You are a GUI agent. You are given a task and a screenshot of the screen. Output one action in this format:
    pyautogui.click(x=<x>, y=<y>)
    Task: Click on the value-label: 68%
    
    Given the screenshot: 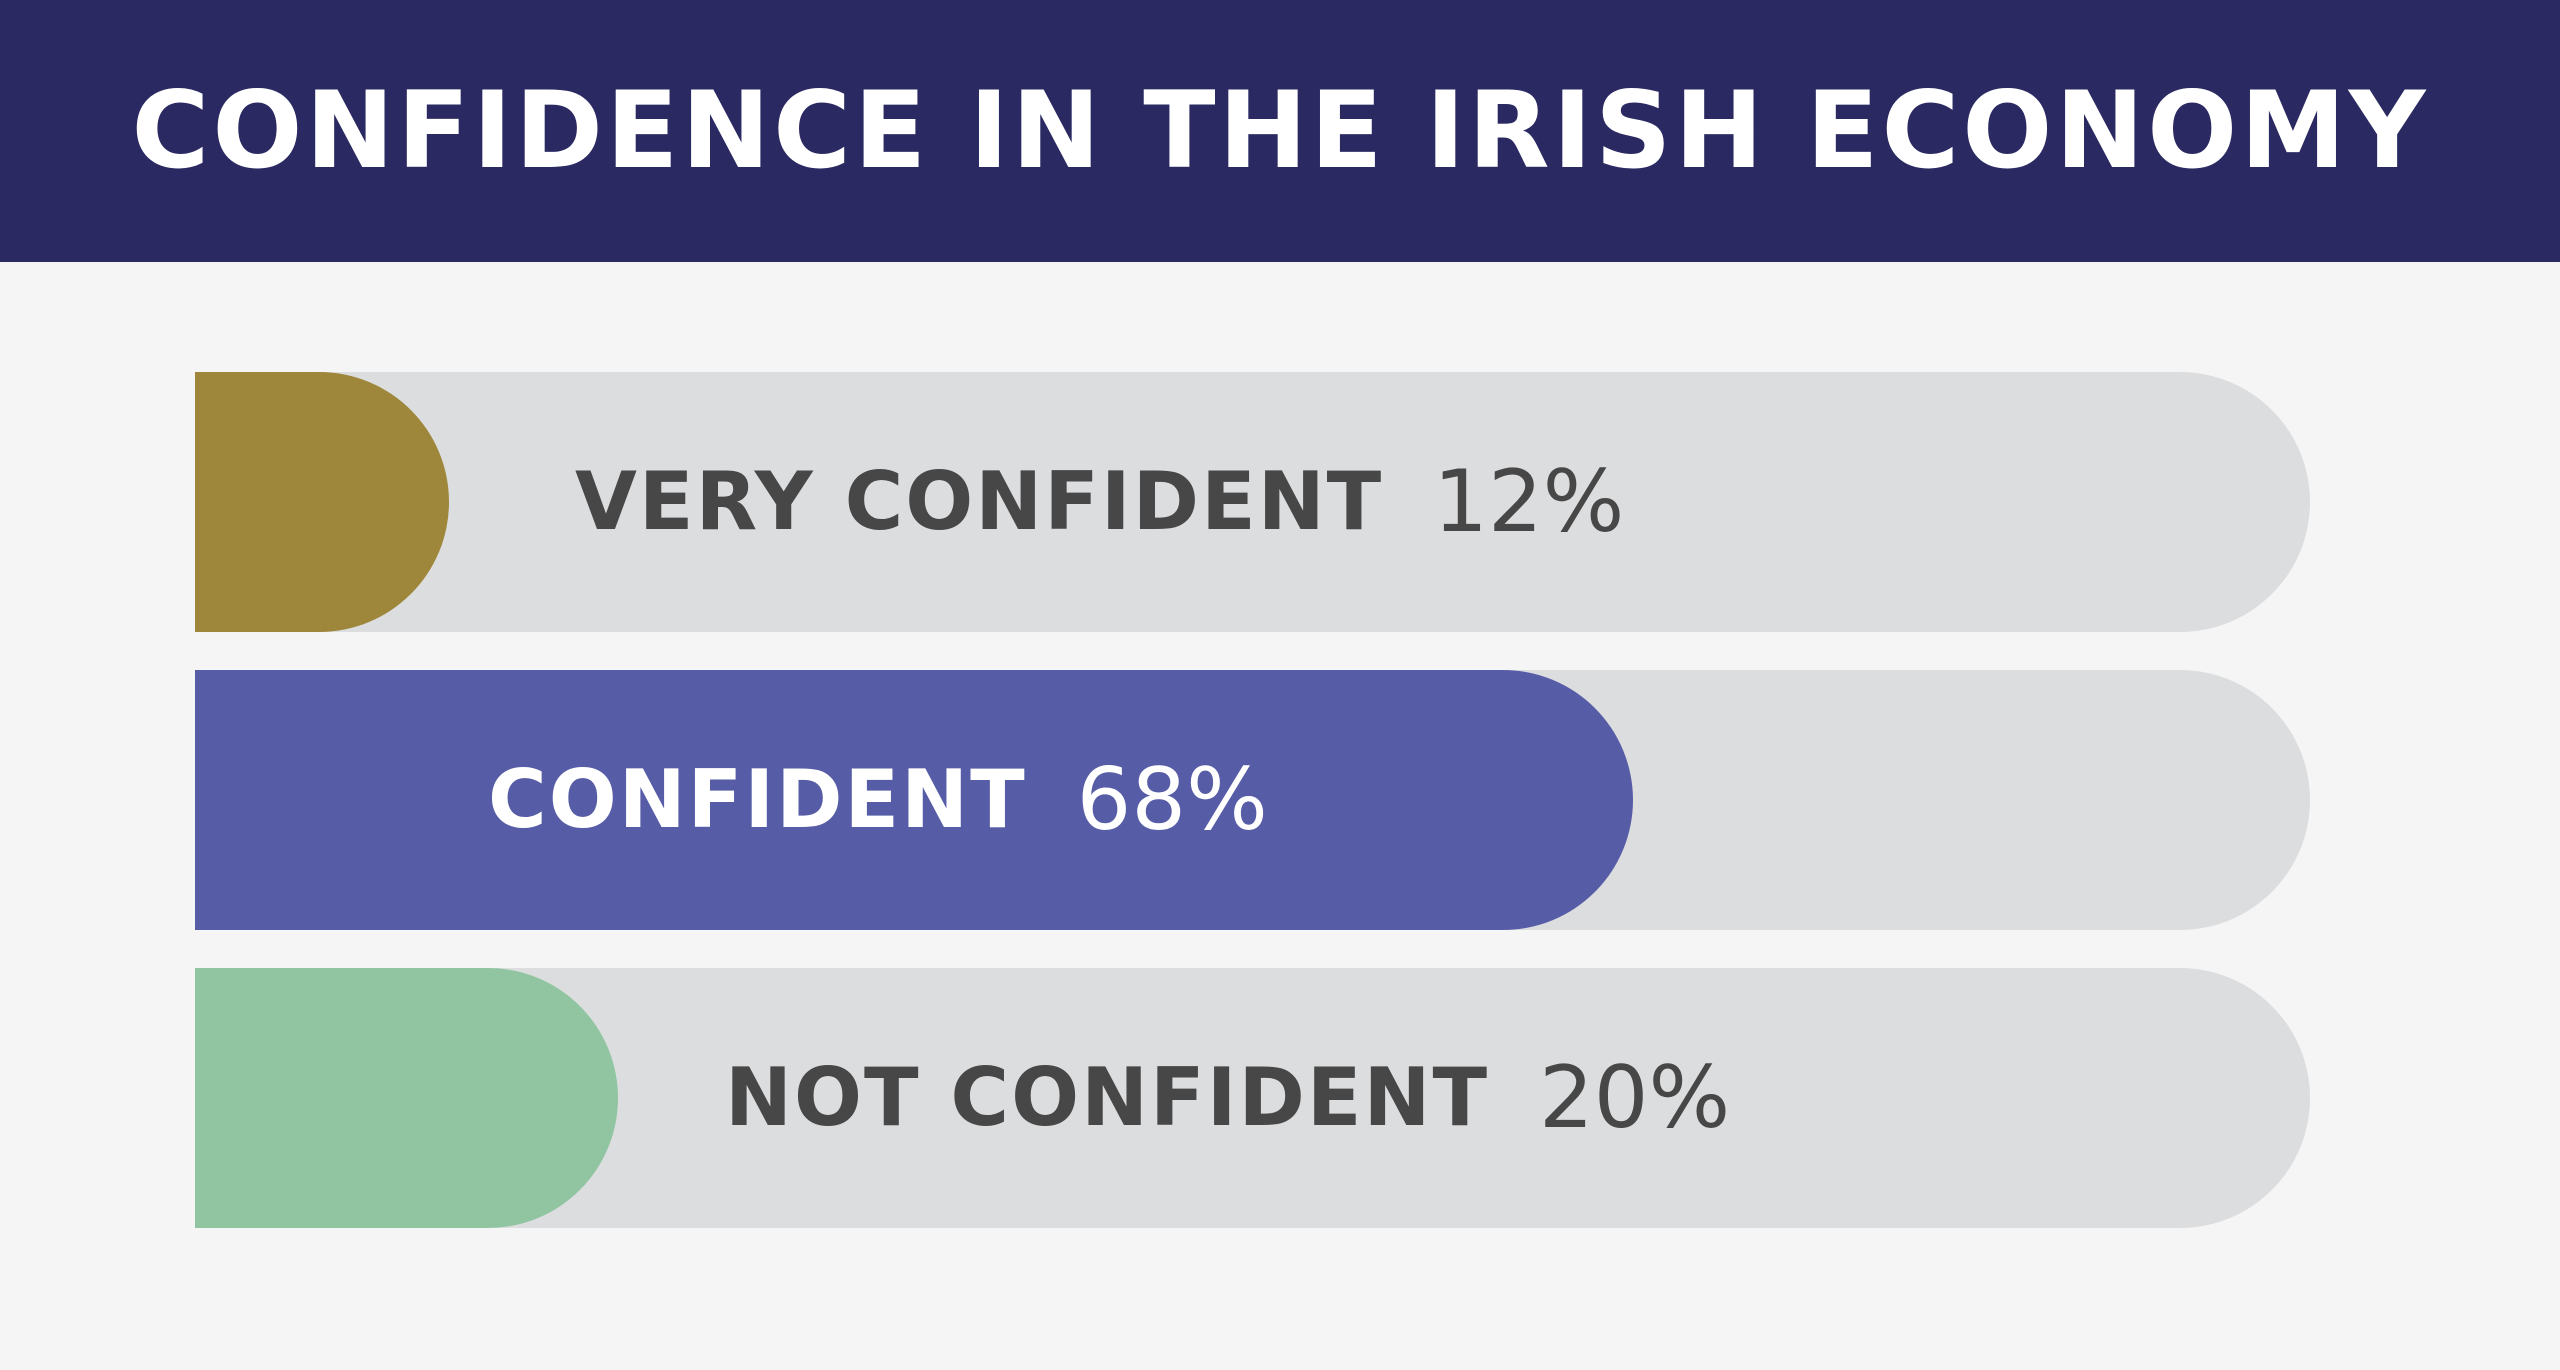 What is the action you would take?
    pyautogui.click(x=1172, y=800)
    